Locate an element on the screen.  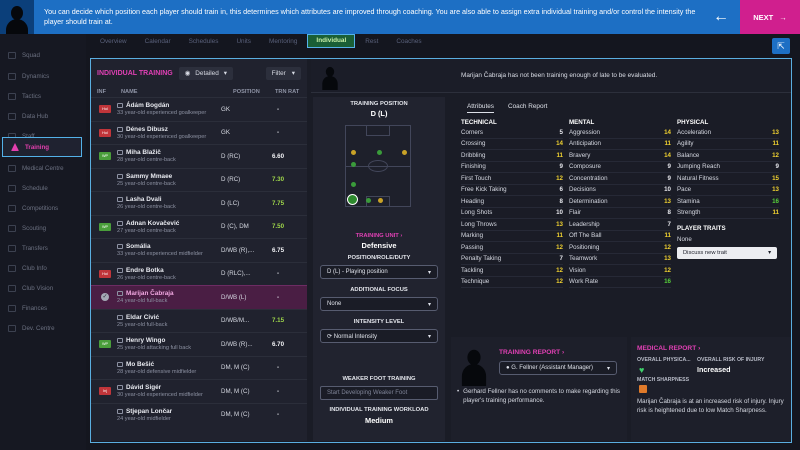
sidebar-item-scouting: Scouting is located at coordinates (43, 228).